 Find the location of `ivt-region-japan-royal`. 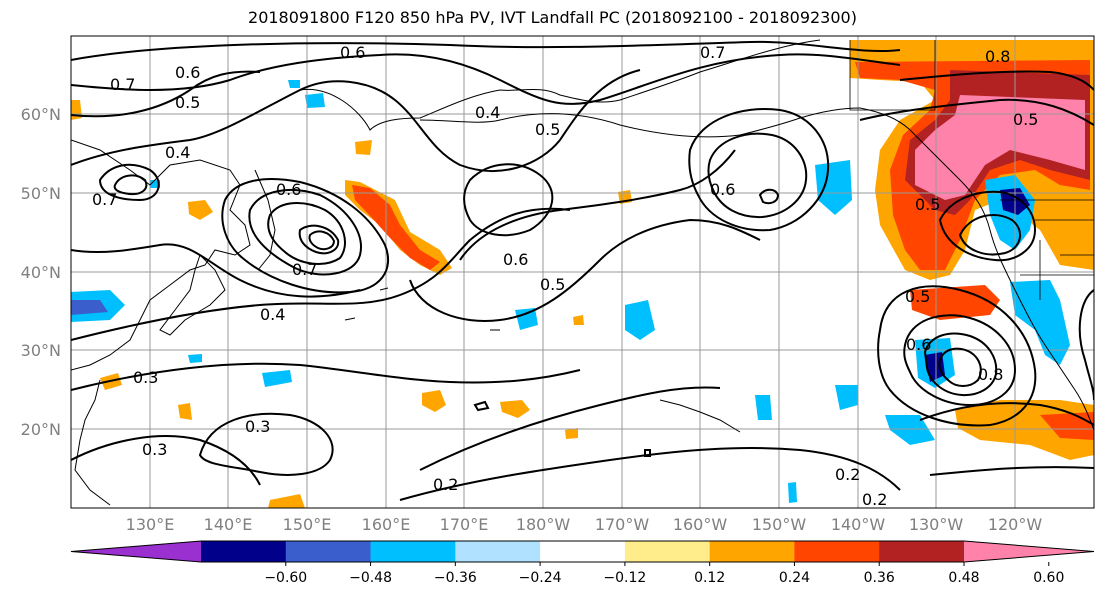

ivt-region-japan-royal is located at coordinates (89, 307).